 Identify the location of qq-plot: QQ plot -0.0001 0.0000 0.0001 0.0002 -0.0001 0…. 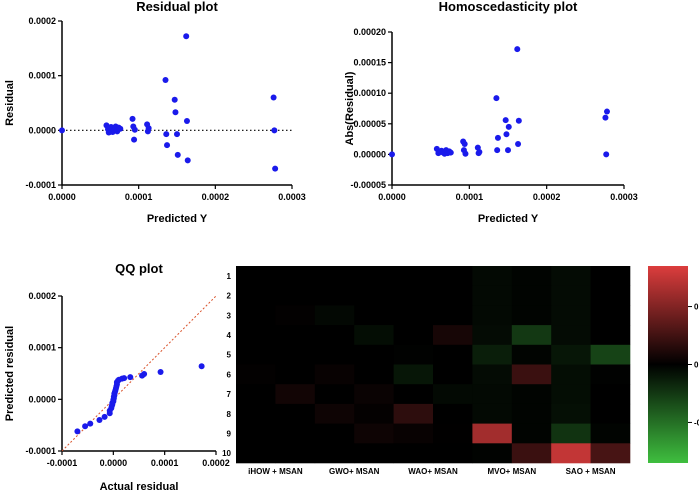
(117, 377).